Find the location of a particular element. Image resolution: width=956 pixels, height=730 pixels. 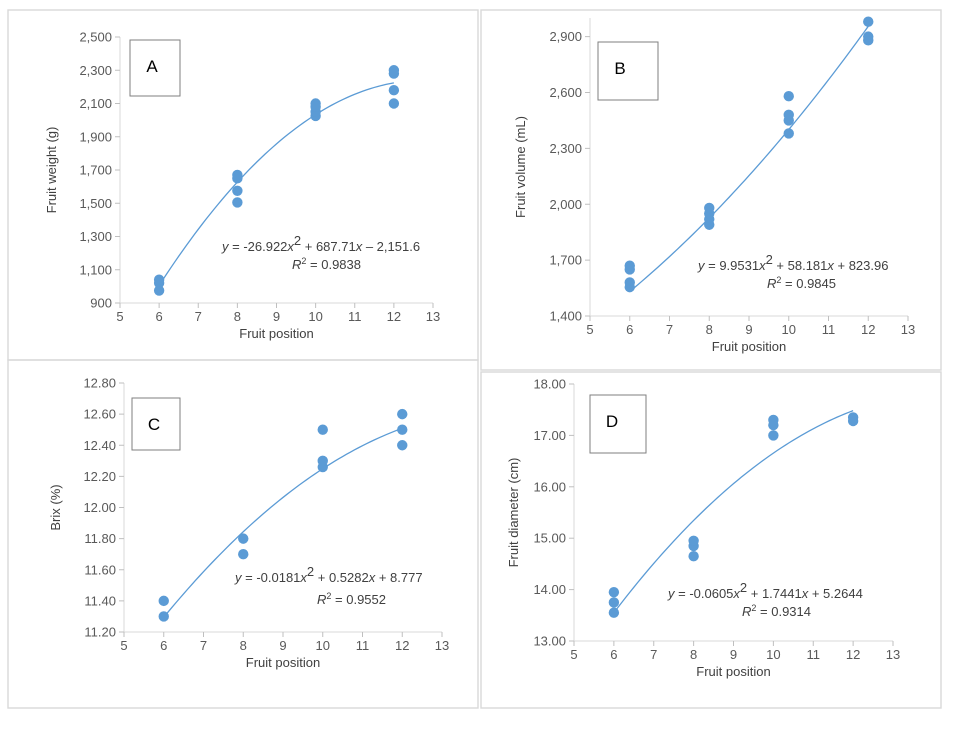

panel-a-equation: y = -26.922x2 + 687.71x – 2,151.6 is located at coordinates (320, 243).